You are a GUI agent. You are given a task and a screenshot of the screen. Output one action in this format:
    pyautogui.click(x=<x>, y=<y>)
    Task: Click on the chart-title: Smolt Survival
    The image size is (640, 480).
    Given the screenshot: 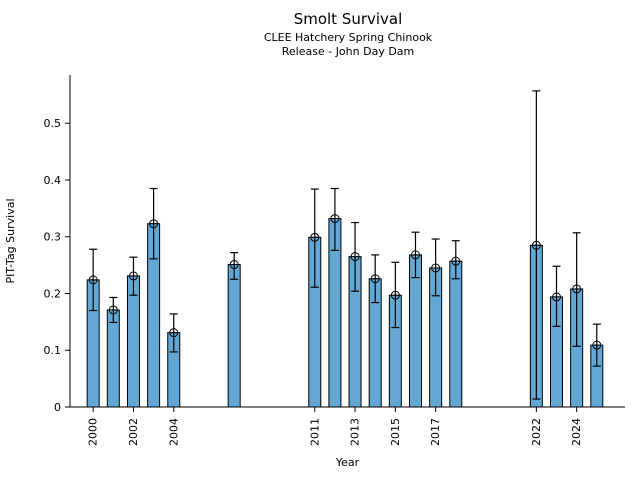 What is the action you would take?
    pyautogui.click(x=348, y=19)
    